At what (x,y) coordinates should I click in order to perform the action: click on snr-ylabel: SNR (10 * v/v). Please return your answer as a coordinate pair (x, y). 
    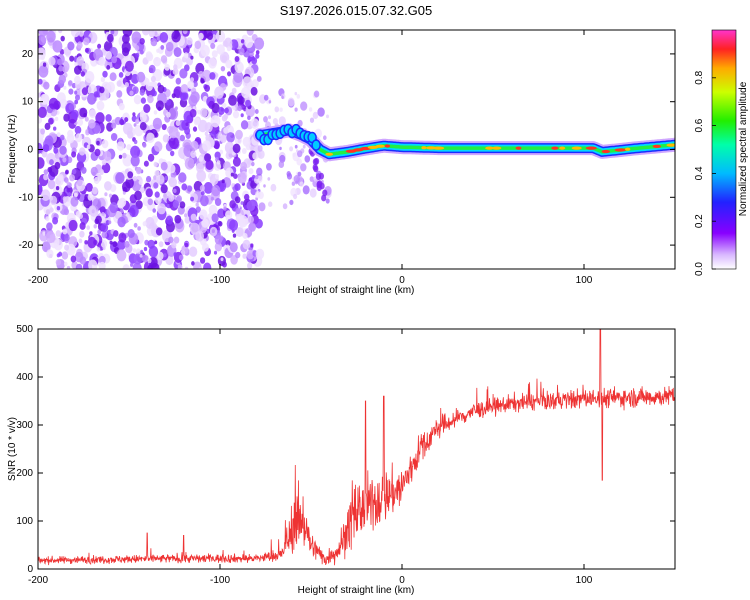
    Looking at the image, I should click on (12, 449).